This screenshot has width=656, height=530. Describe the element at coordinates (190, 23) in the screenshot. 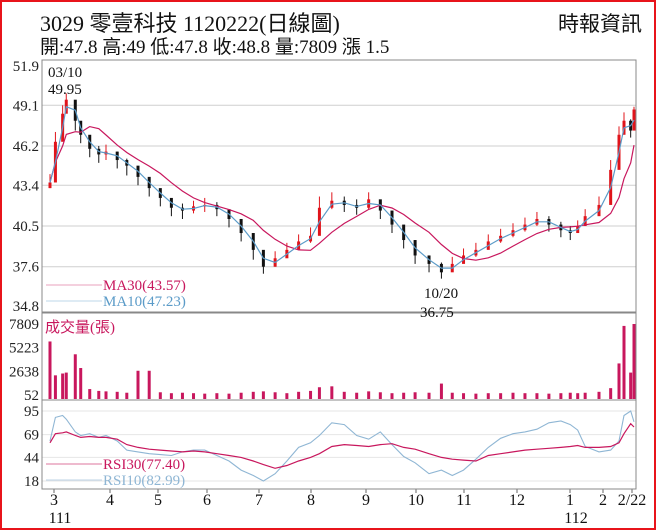

I see `chart-title: 3029 零壹科技 1120222(日線圖)` at that location.